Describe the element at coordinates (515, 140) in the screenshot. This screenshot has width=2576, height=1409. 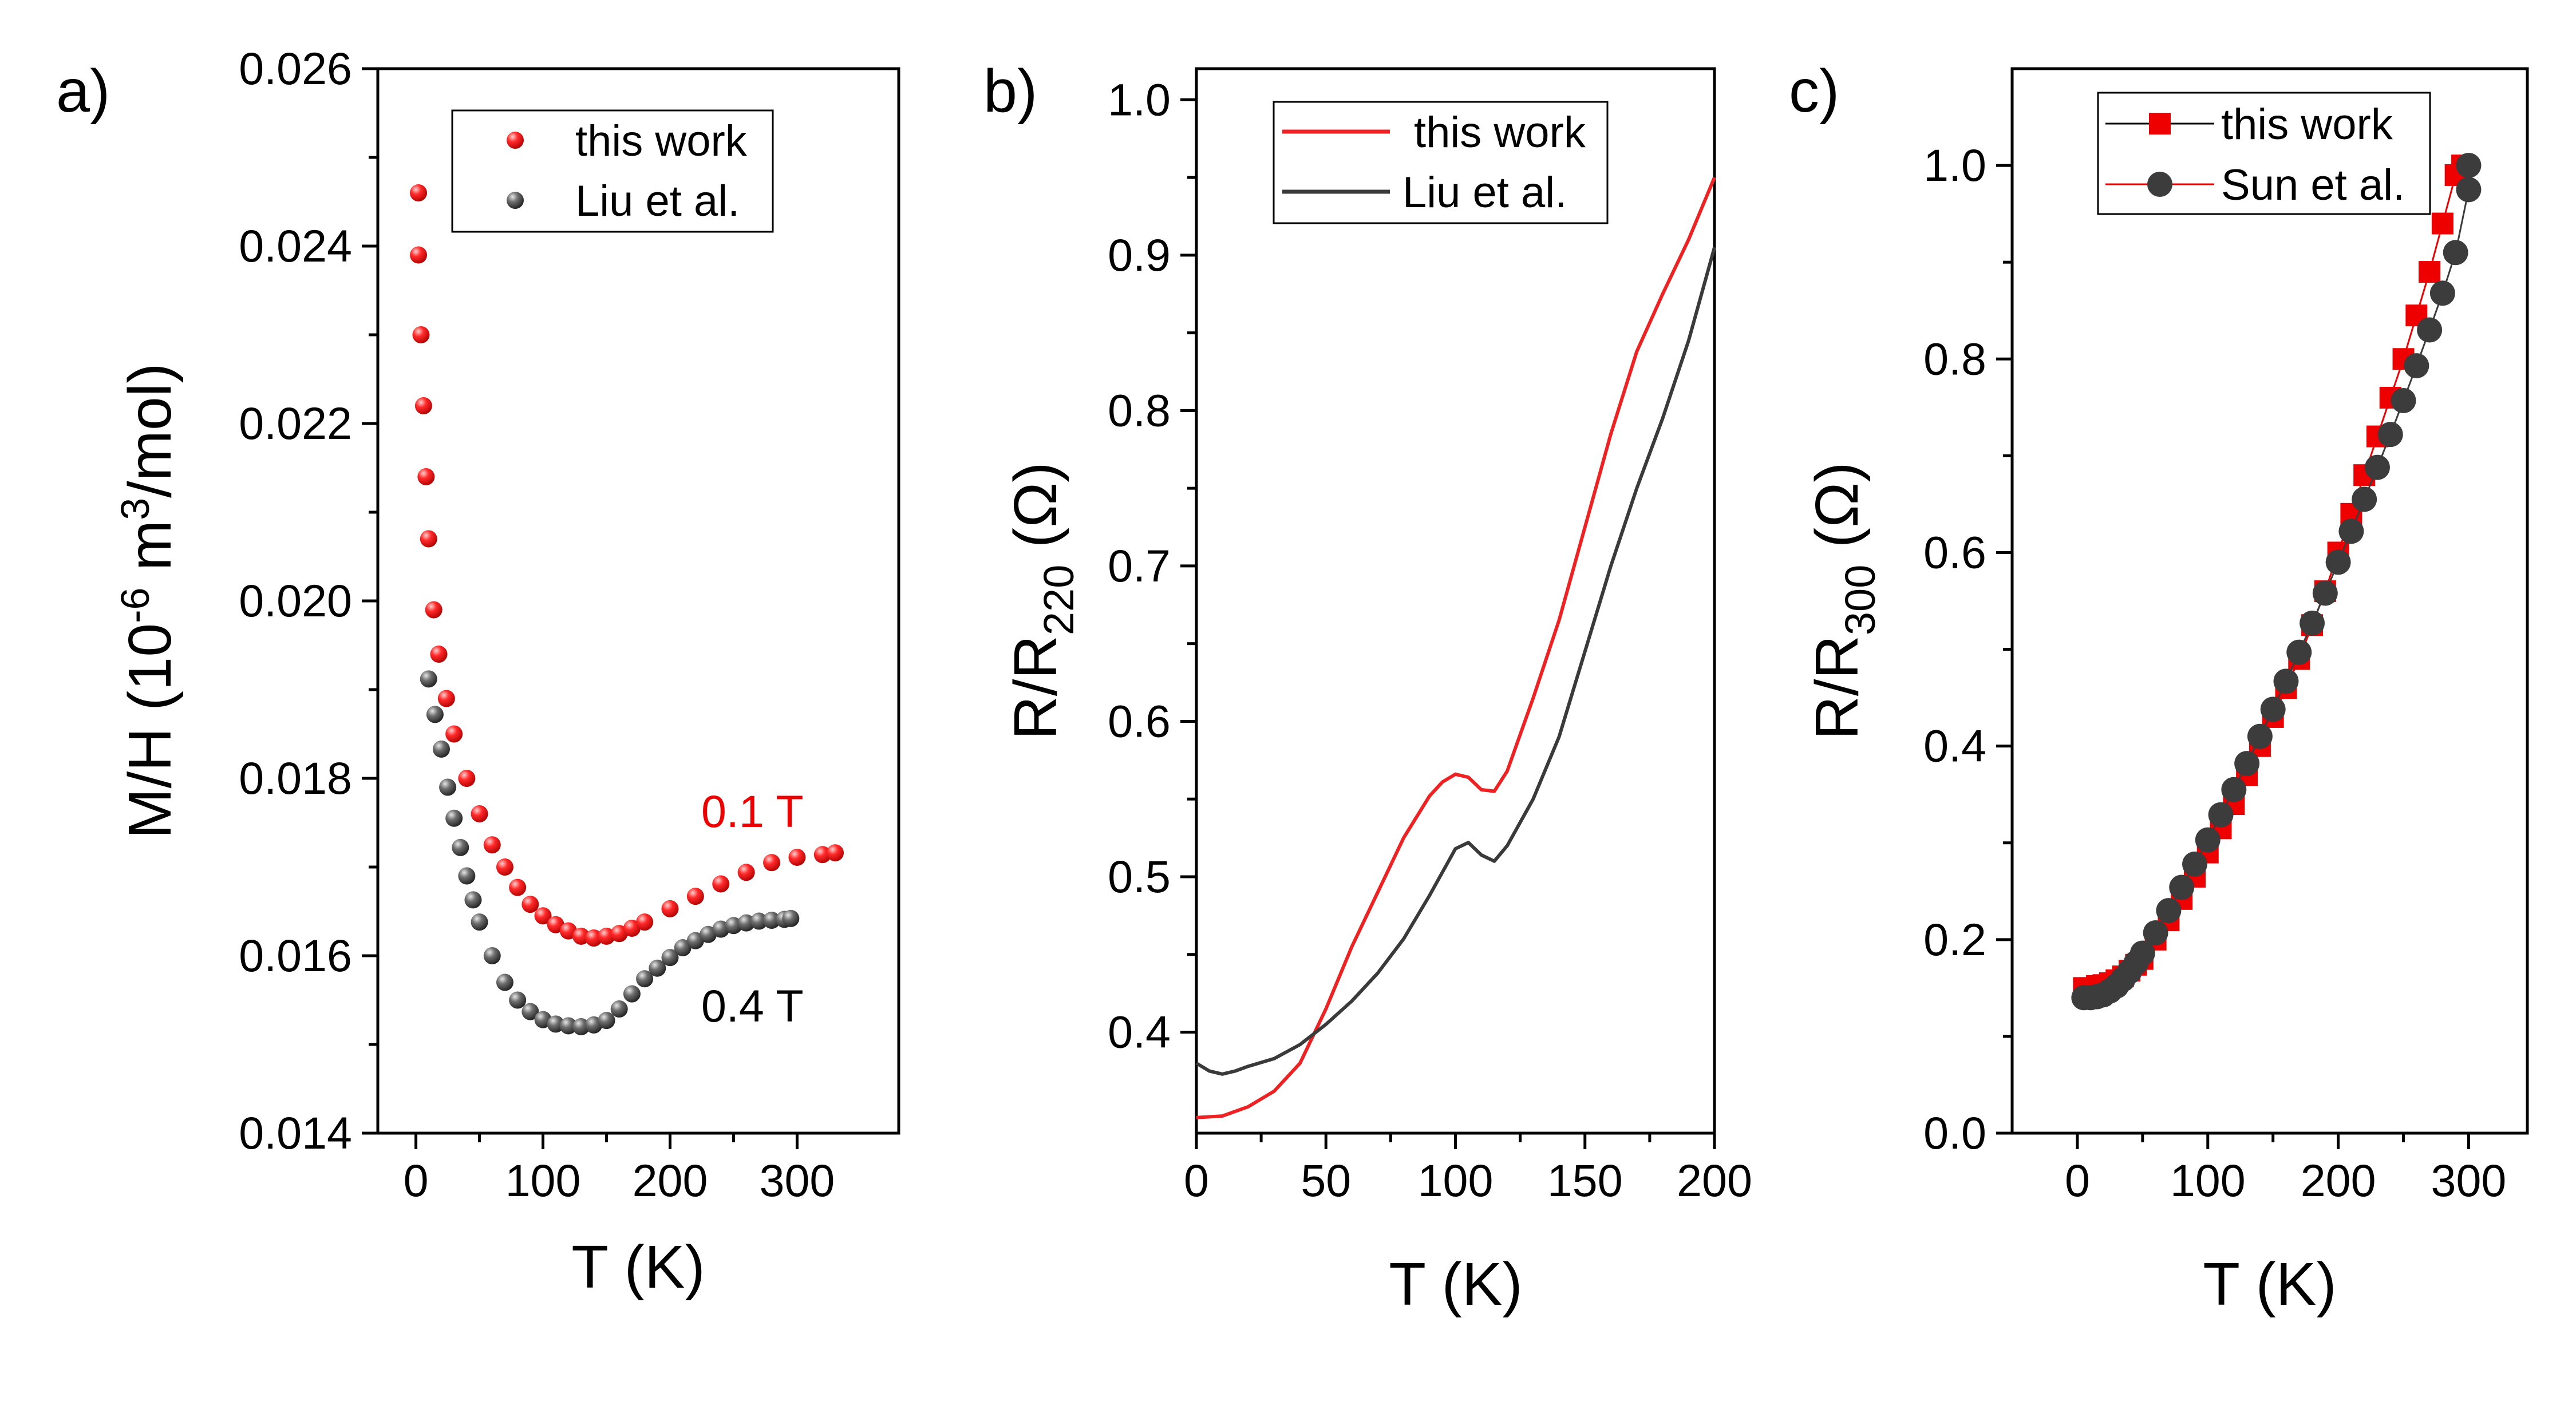
I see `panel-a-legend-marker-this-work` at that location.